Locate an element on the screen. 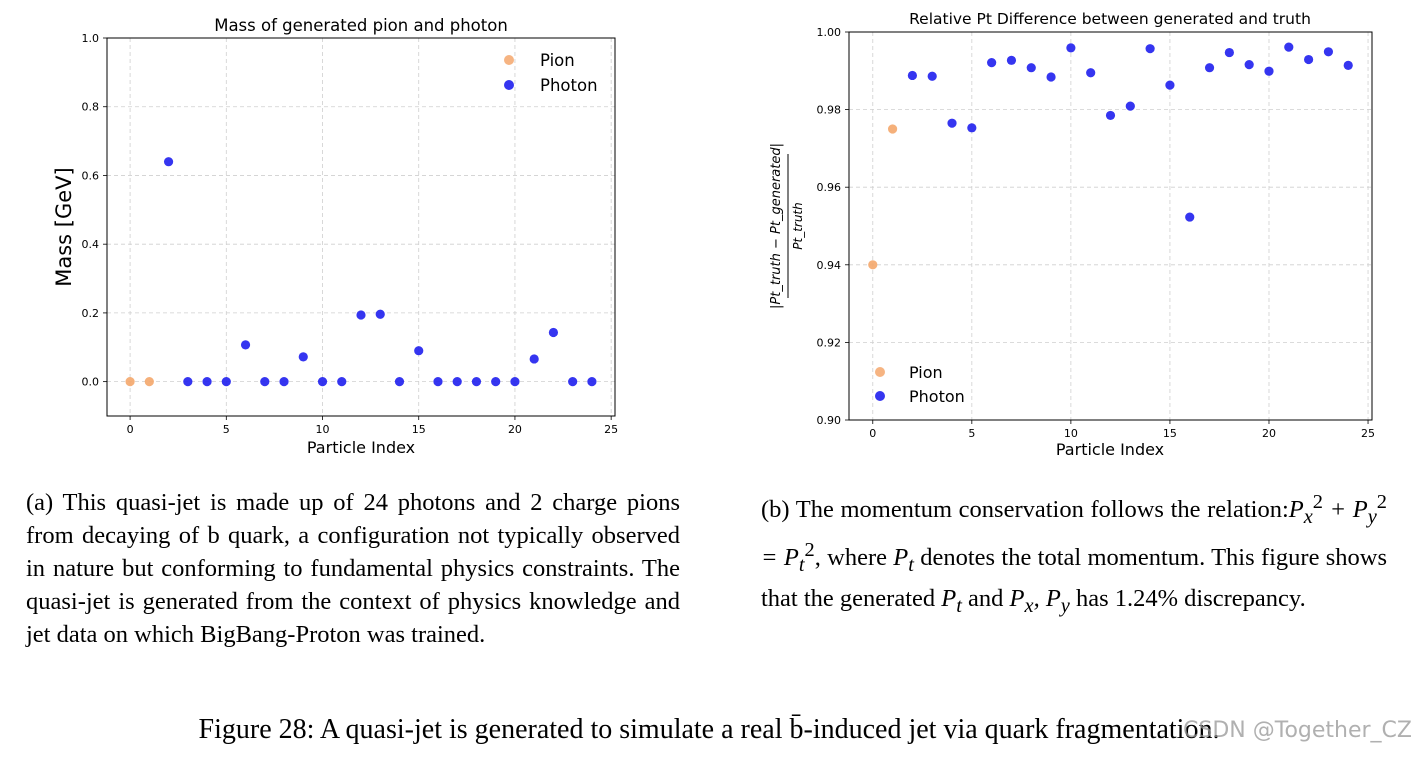 This screenshot has height=760, width=1418. watermark: CSDN @Together_CZ is located at coordinates (1297, 730).